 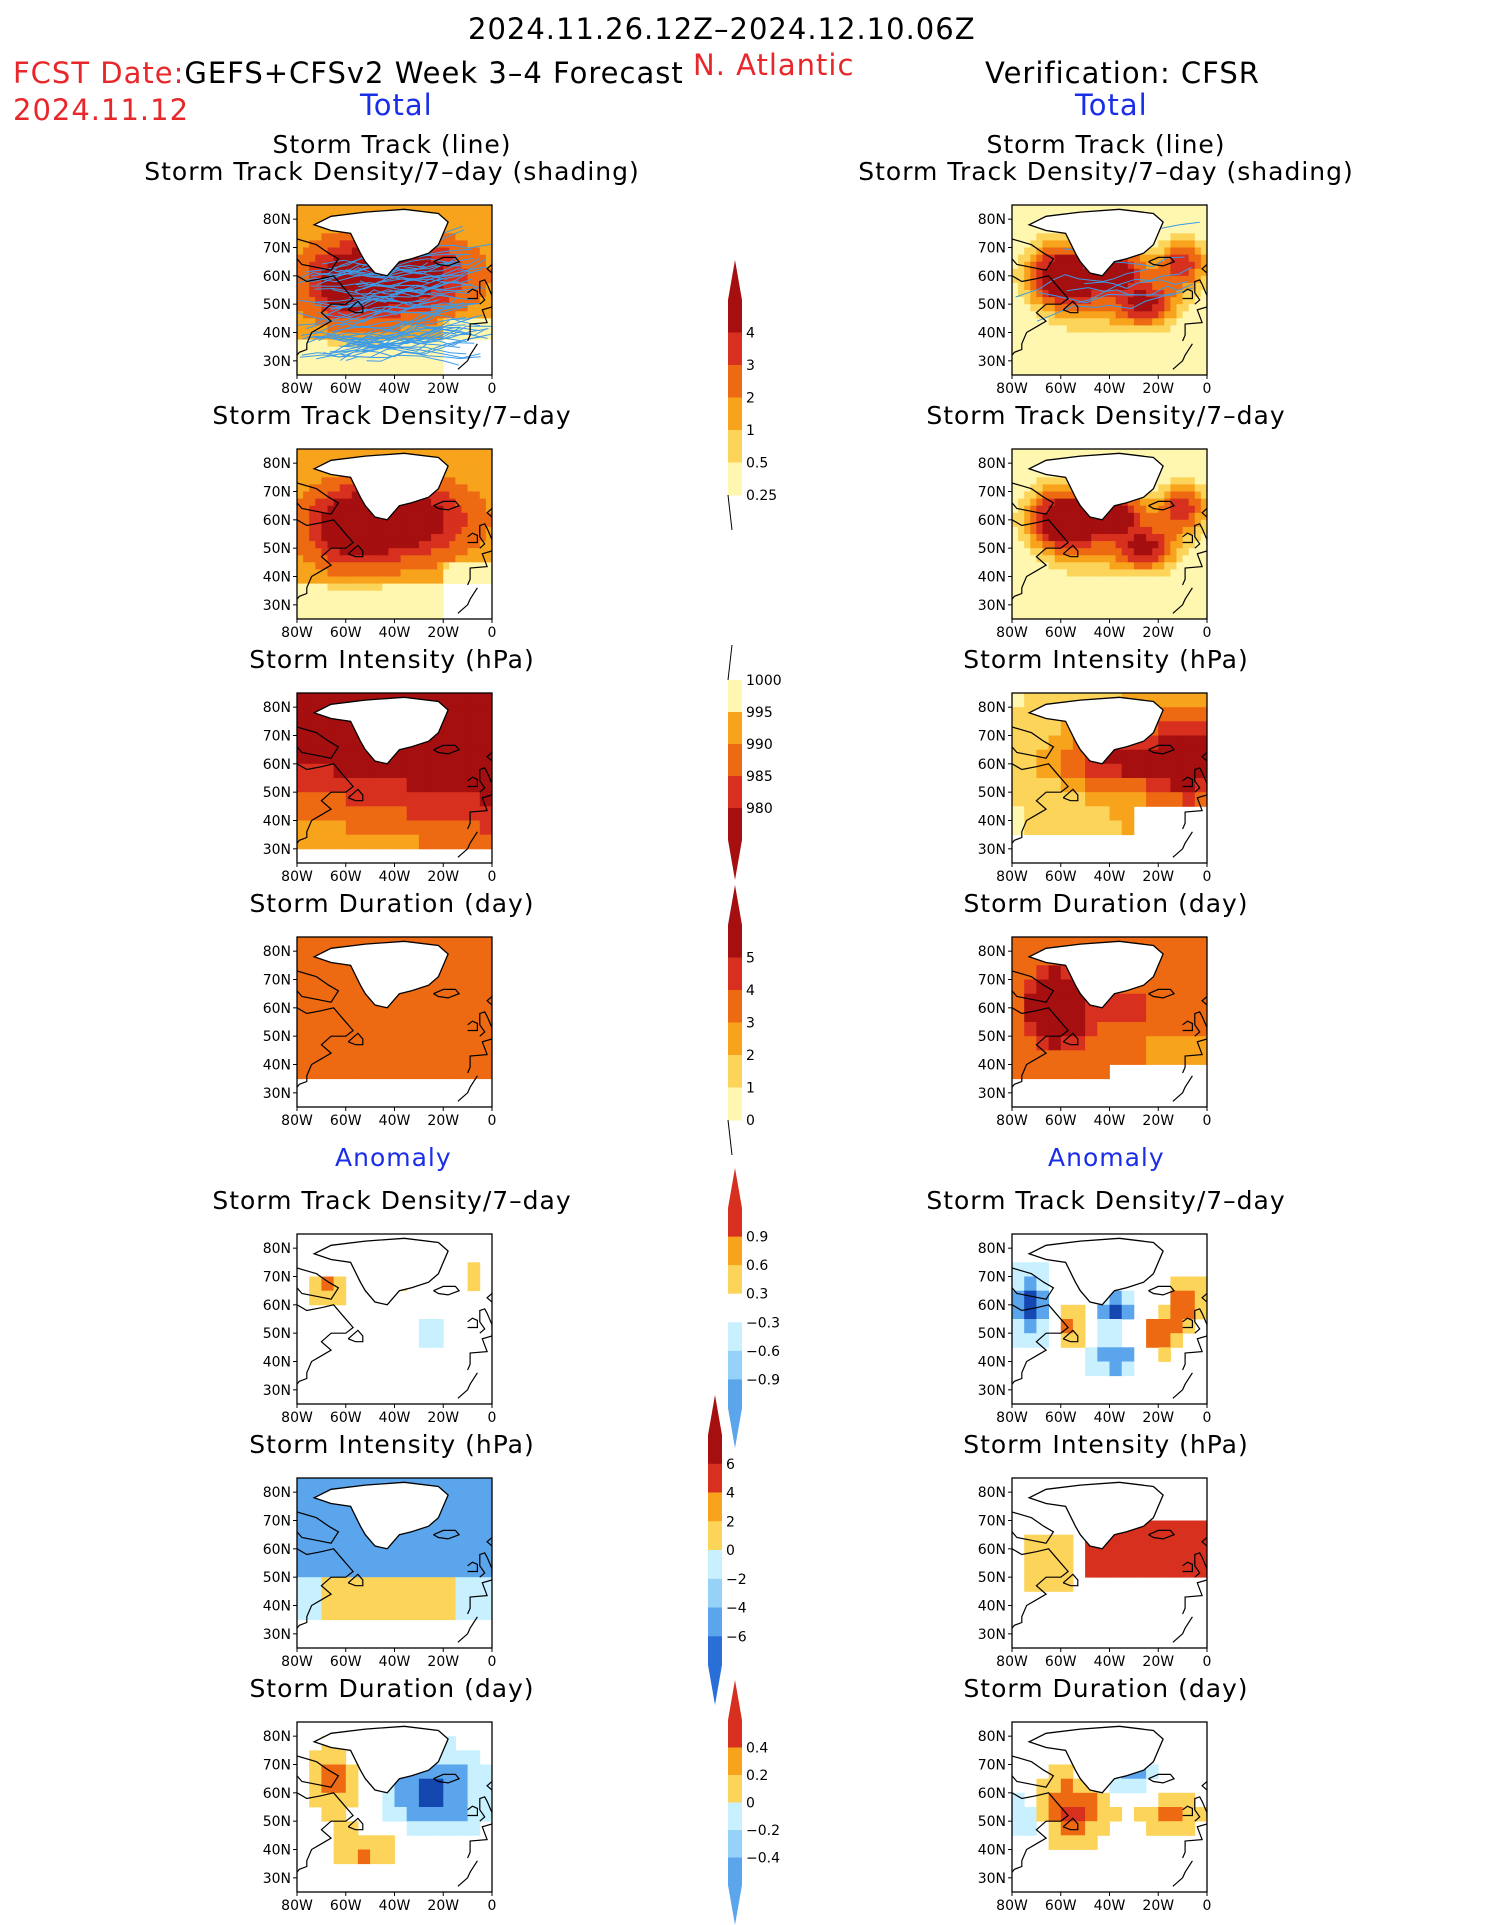 I want to click on lon-label: 20W, so click(x=443, y=1662).